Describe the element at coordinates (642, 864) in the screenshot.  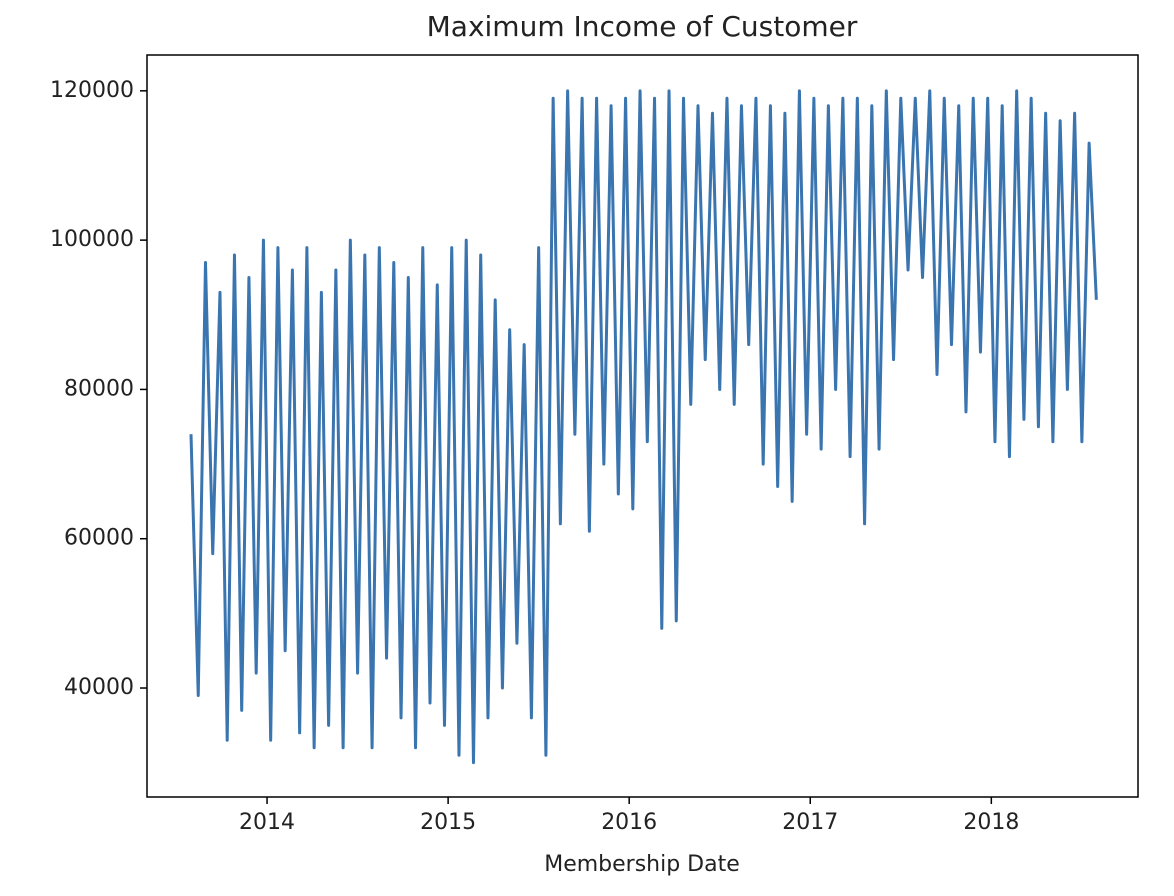
I see `x-axis-label: Membership Date` at that location.